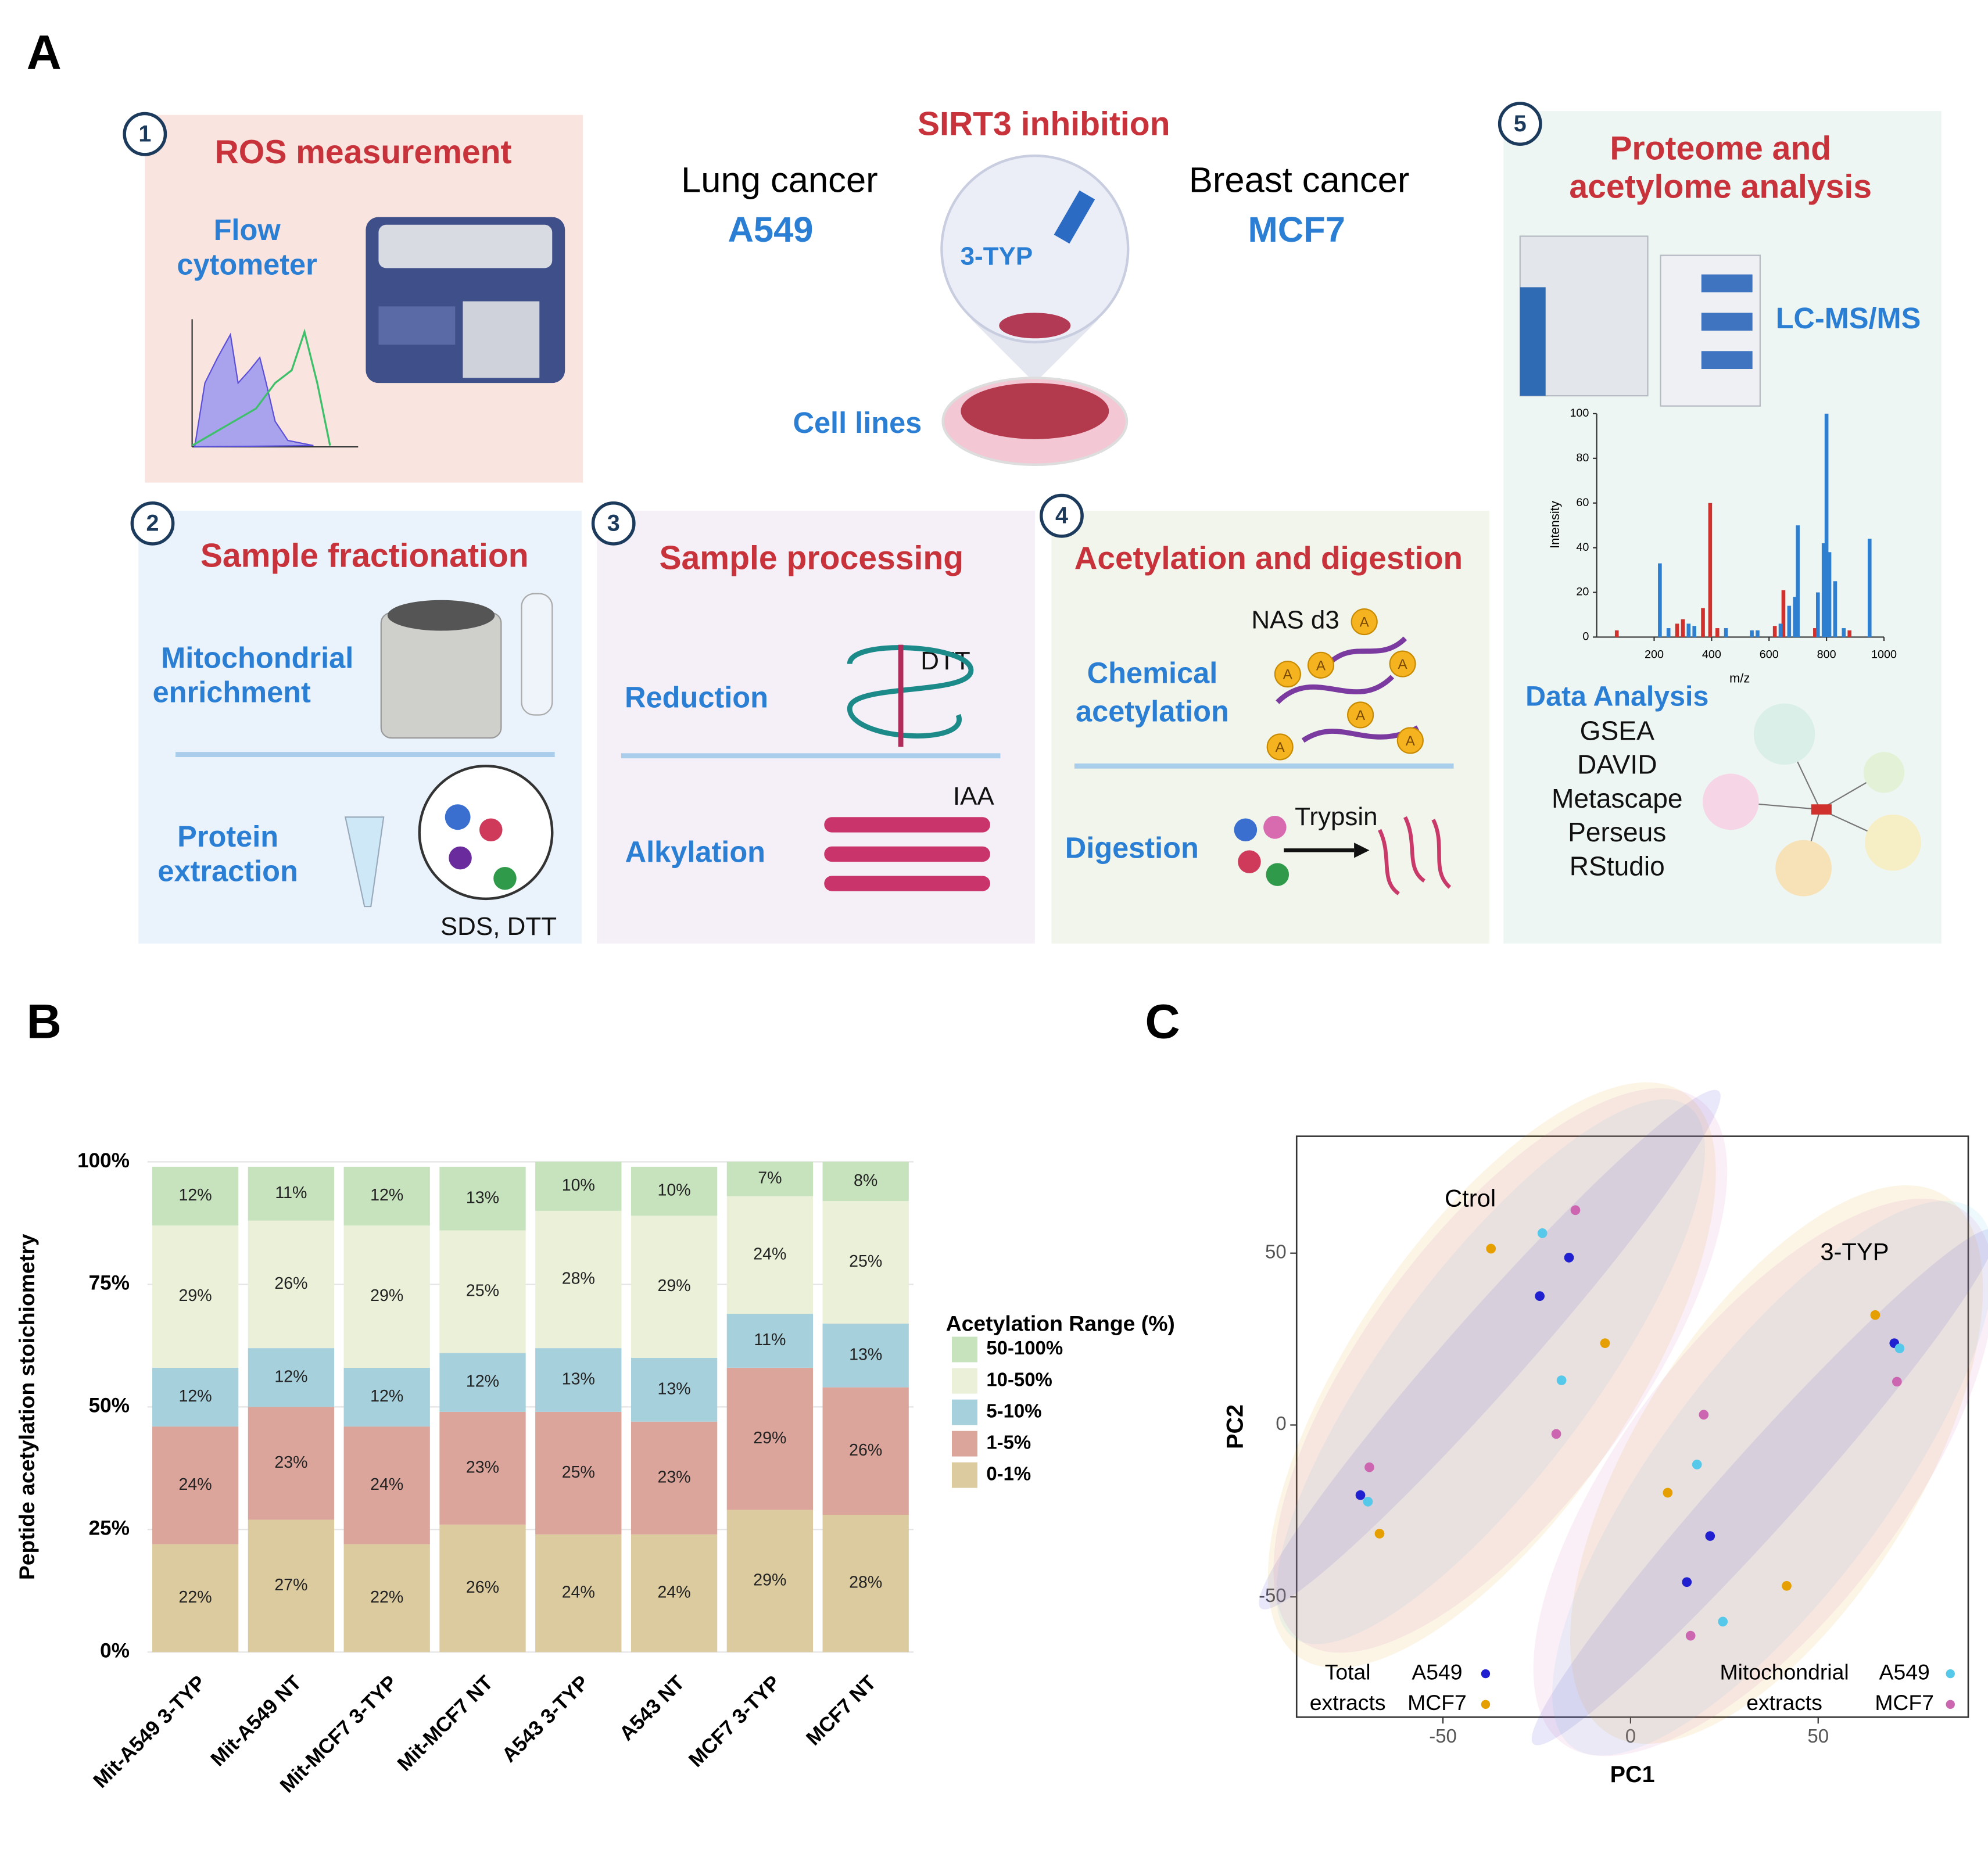  Describe the element at coordinates (1061, 515) in the screenshot. I see `step-number: 4` at that location.